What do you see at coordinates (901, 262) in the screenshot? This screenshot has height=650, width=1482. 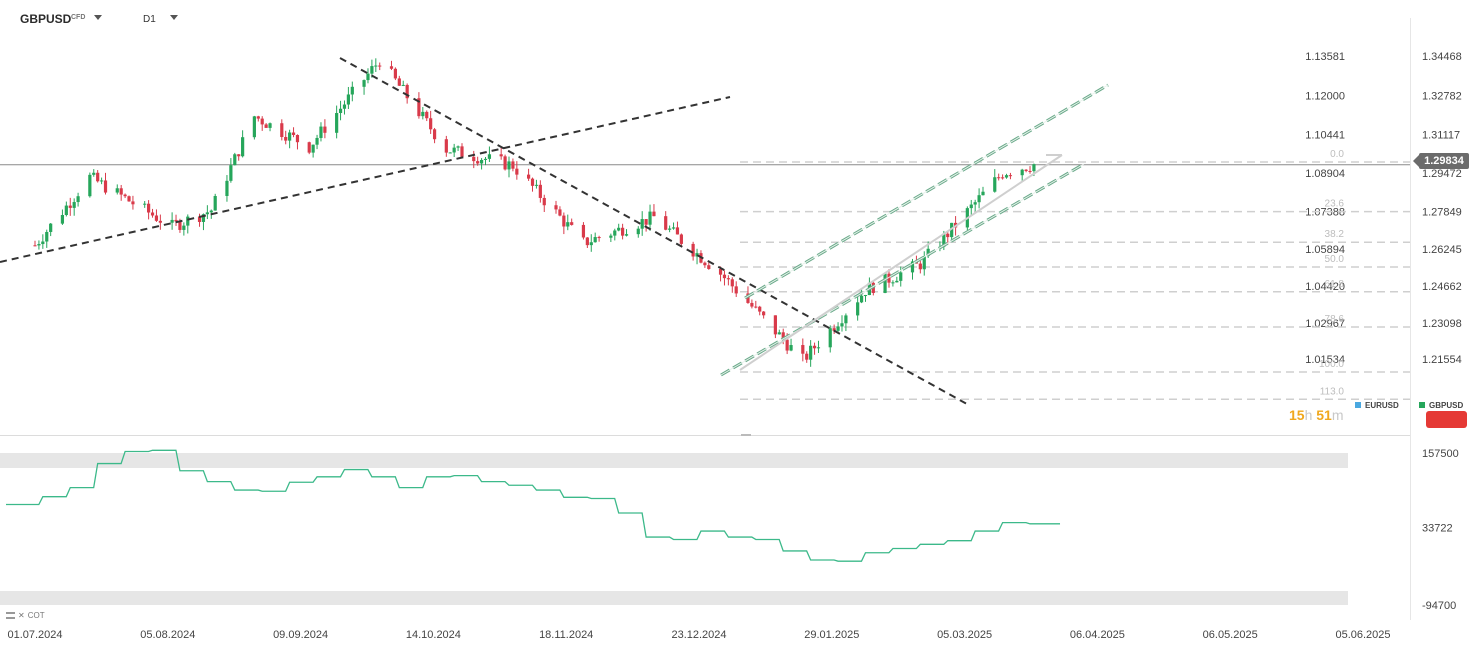 I see `channel-median-line` at bounding box center [901, 262].